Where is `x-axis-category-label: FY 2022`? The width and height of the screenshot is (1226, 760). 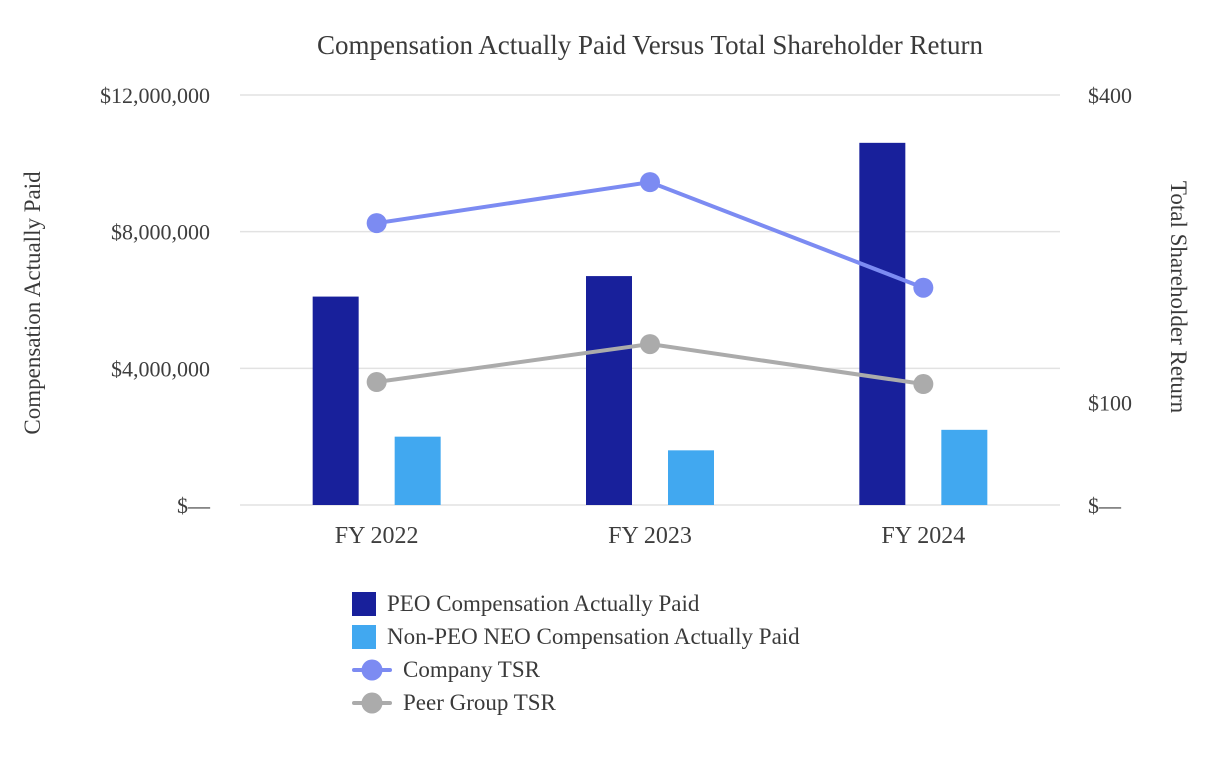
x-axis-category-label: FY 2022 is located at coordinates (377, 536).